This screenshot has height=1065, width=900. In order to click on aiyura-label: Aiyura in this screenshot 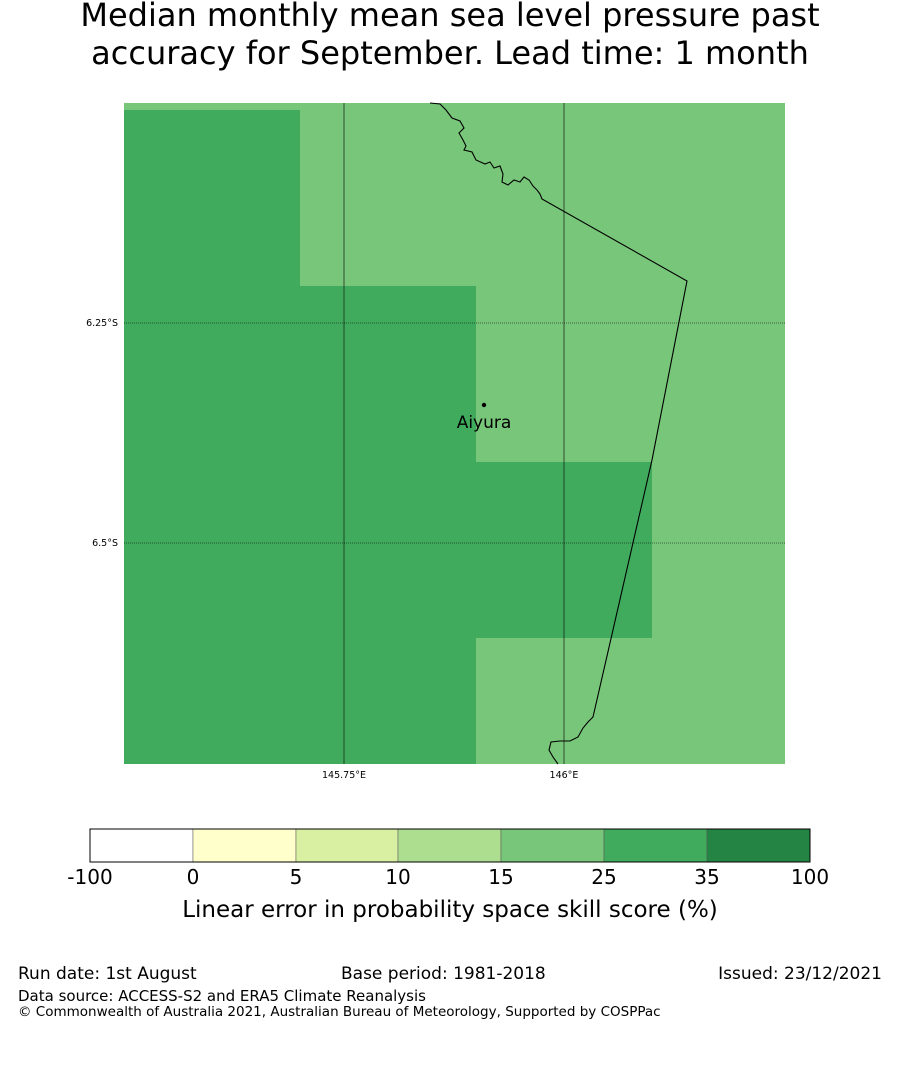, I will do `click(484, 423)`.